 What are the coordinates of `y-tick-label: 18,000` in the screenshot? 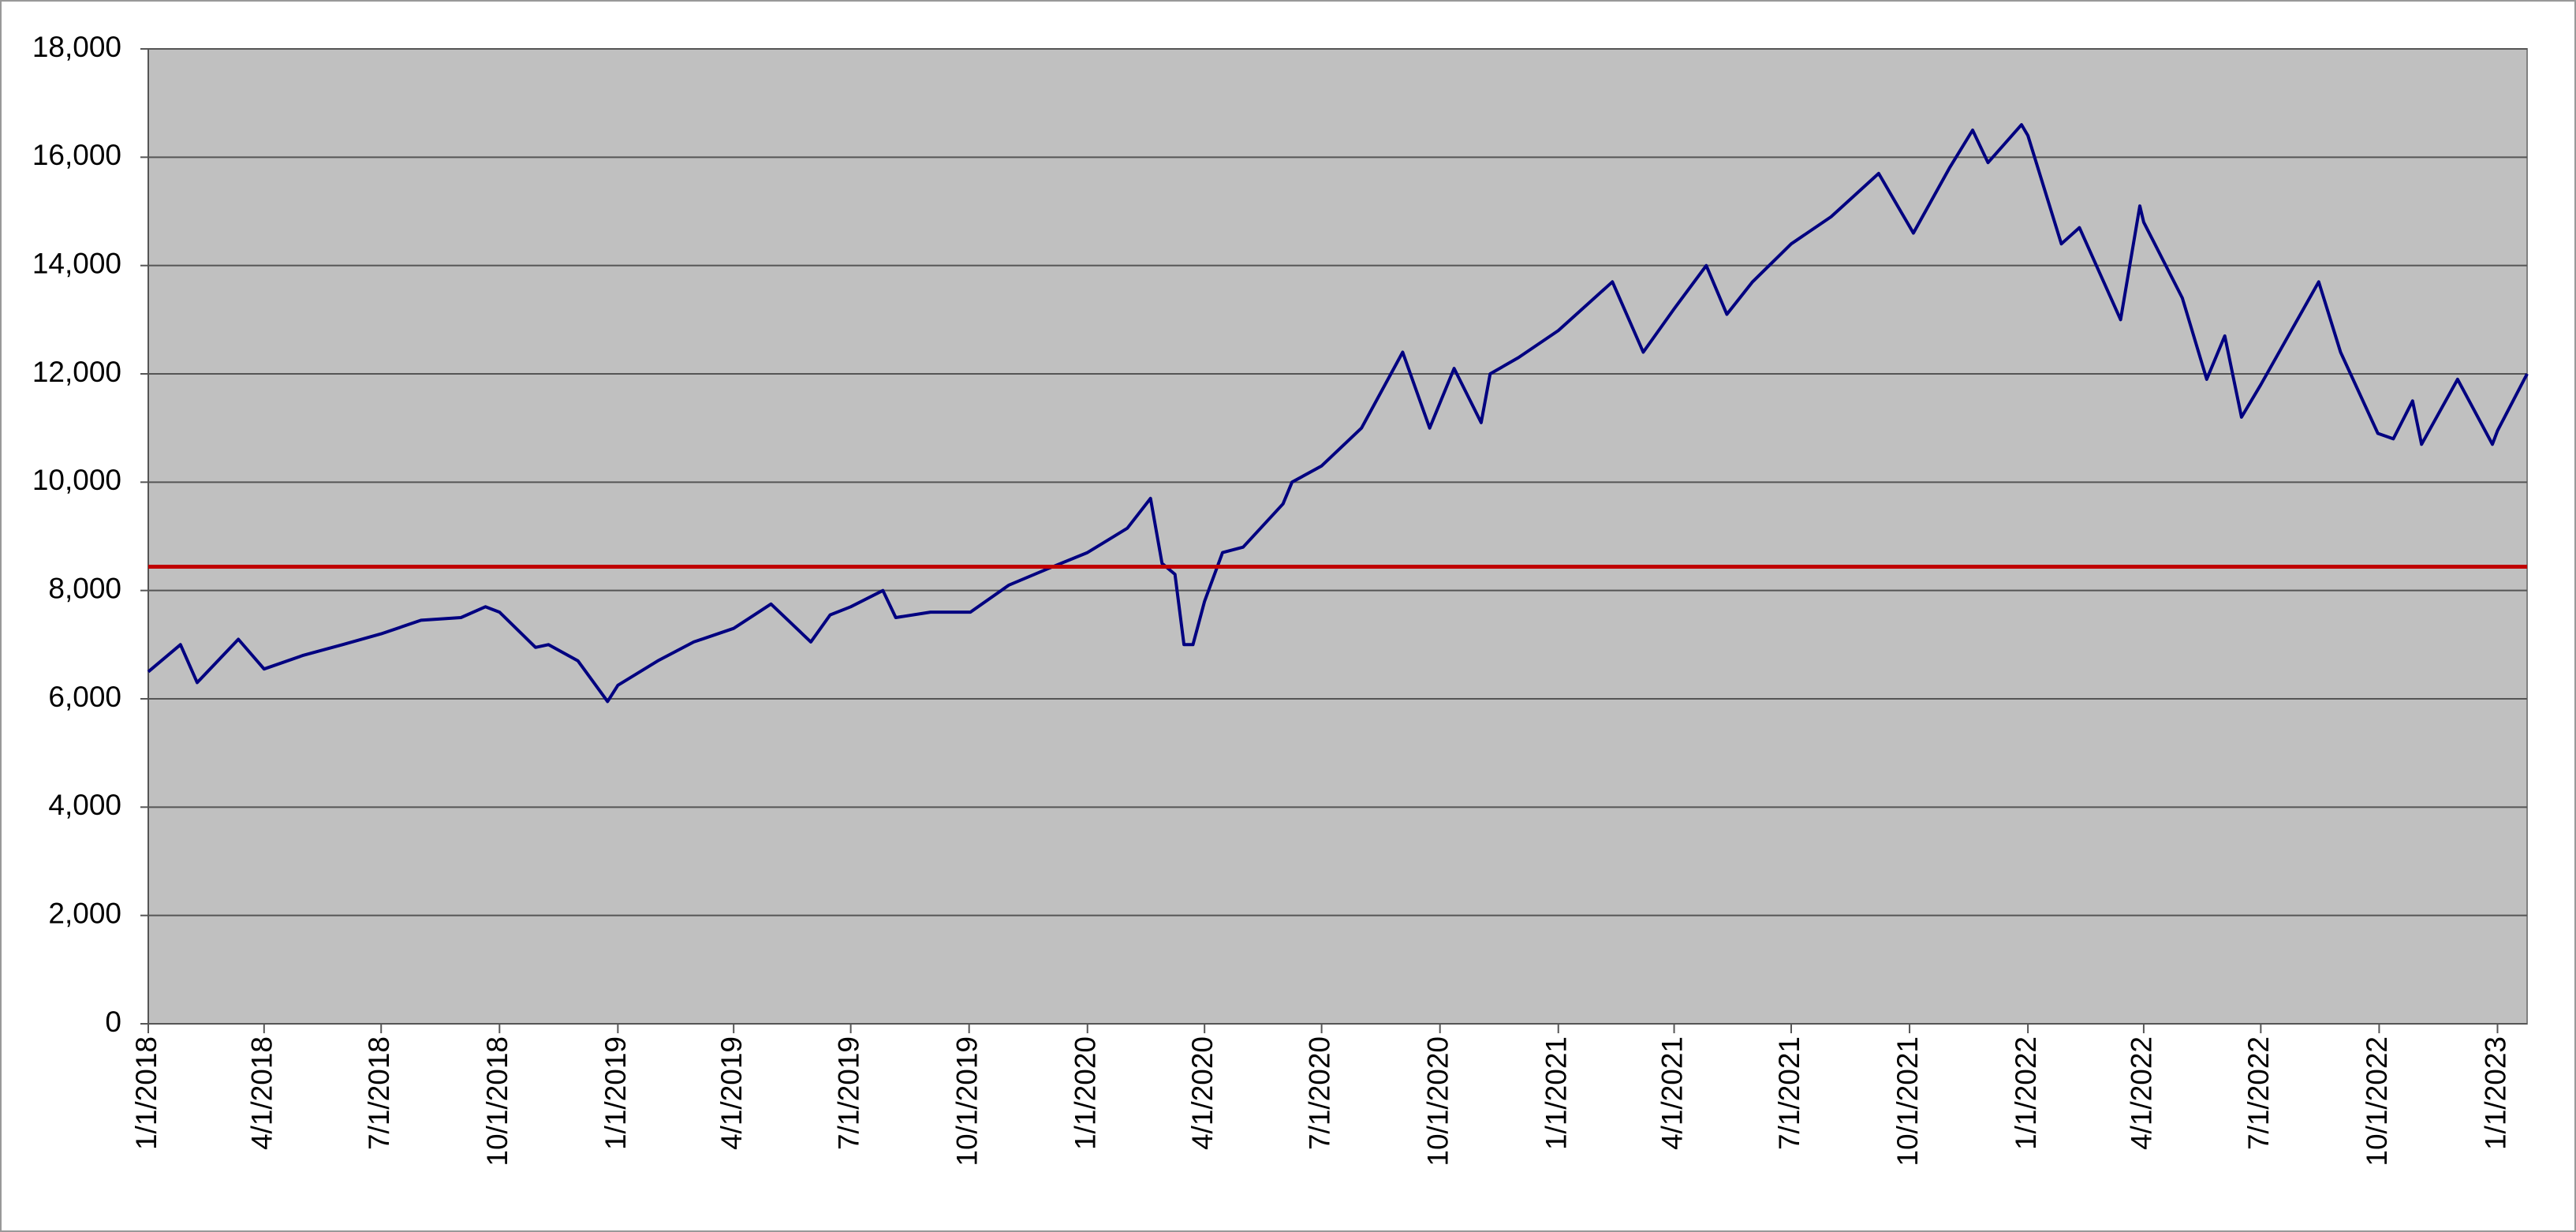 It's located at (76, 47).